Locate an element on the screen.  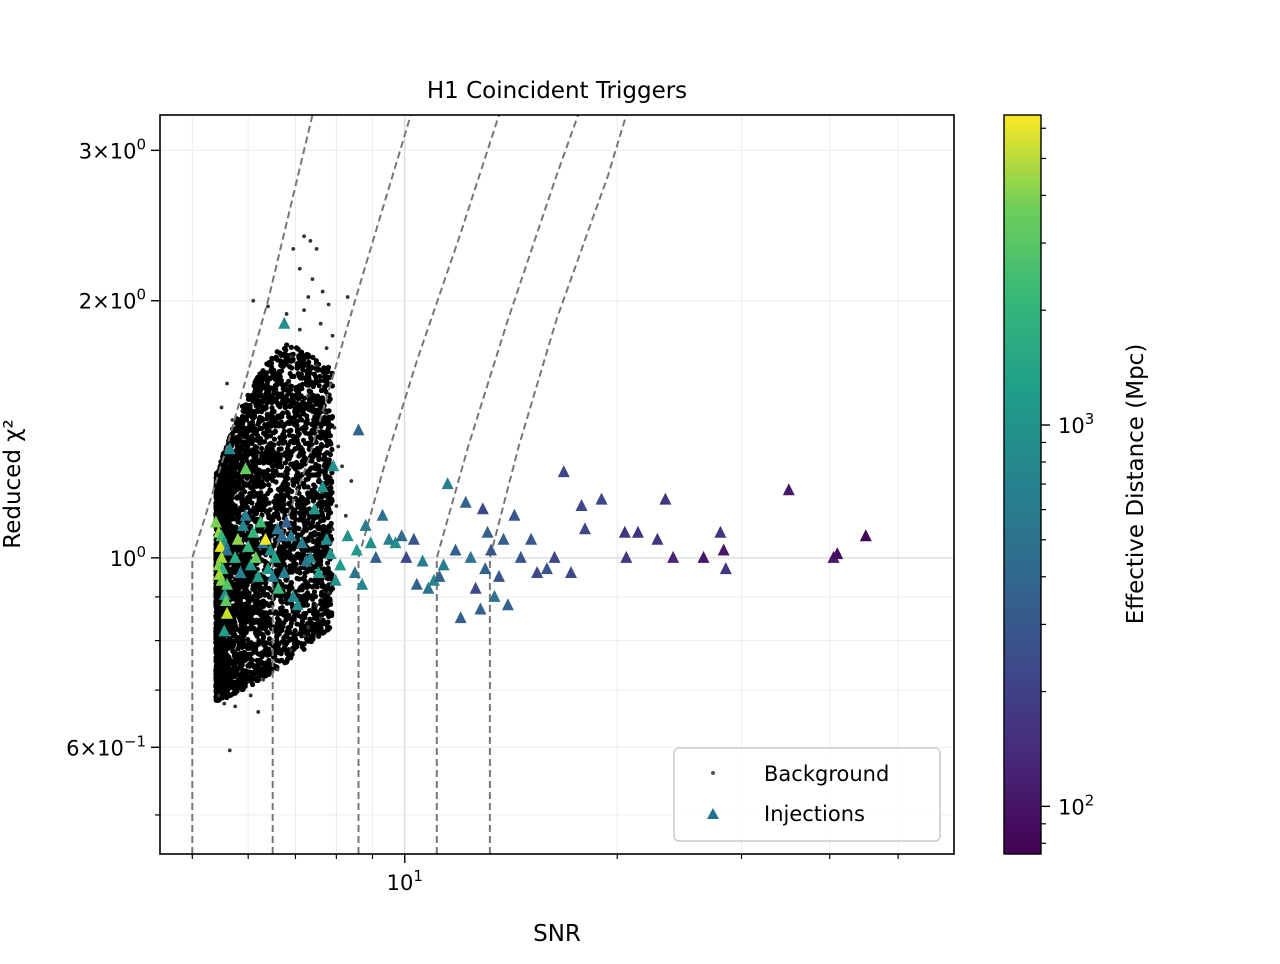
colorbar-label: Effective Distance (Mpc) is located at coordinates (1136, 484).